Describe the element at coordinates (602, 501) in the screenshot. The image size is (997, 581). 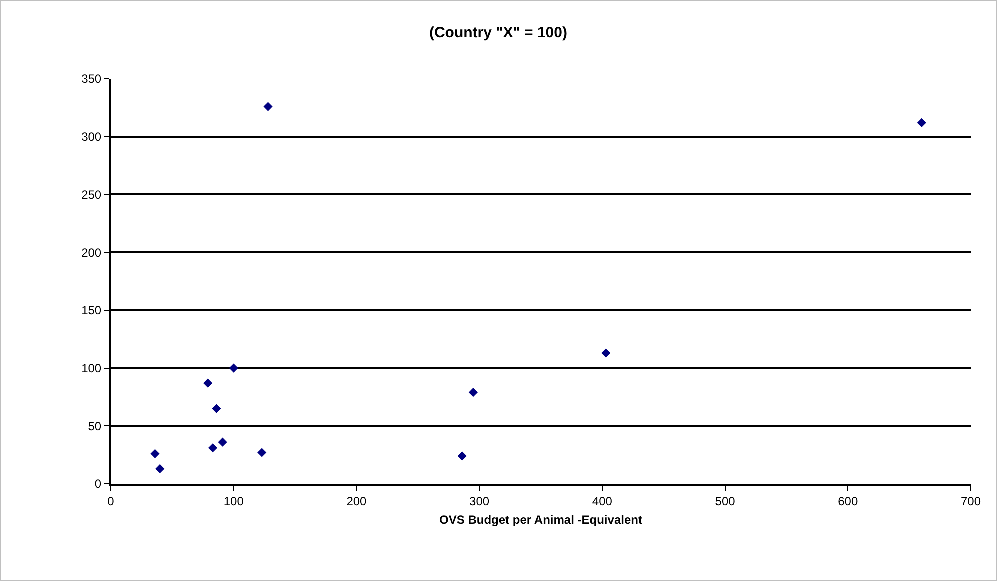
I see `x-tick-label: 400` at that location.